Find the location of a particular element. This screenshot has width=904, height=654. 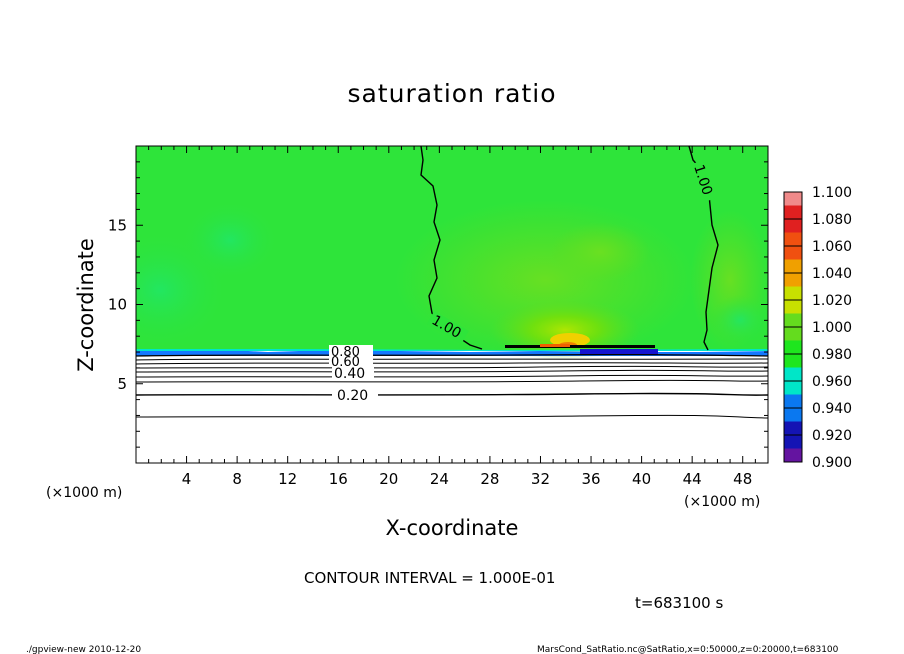

contour-label: 0.60 is located at coordinates (345, 362).